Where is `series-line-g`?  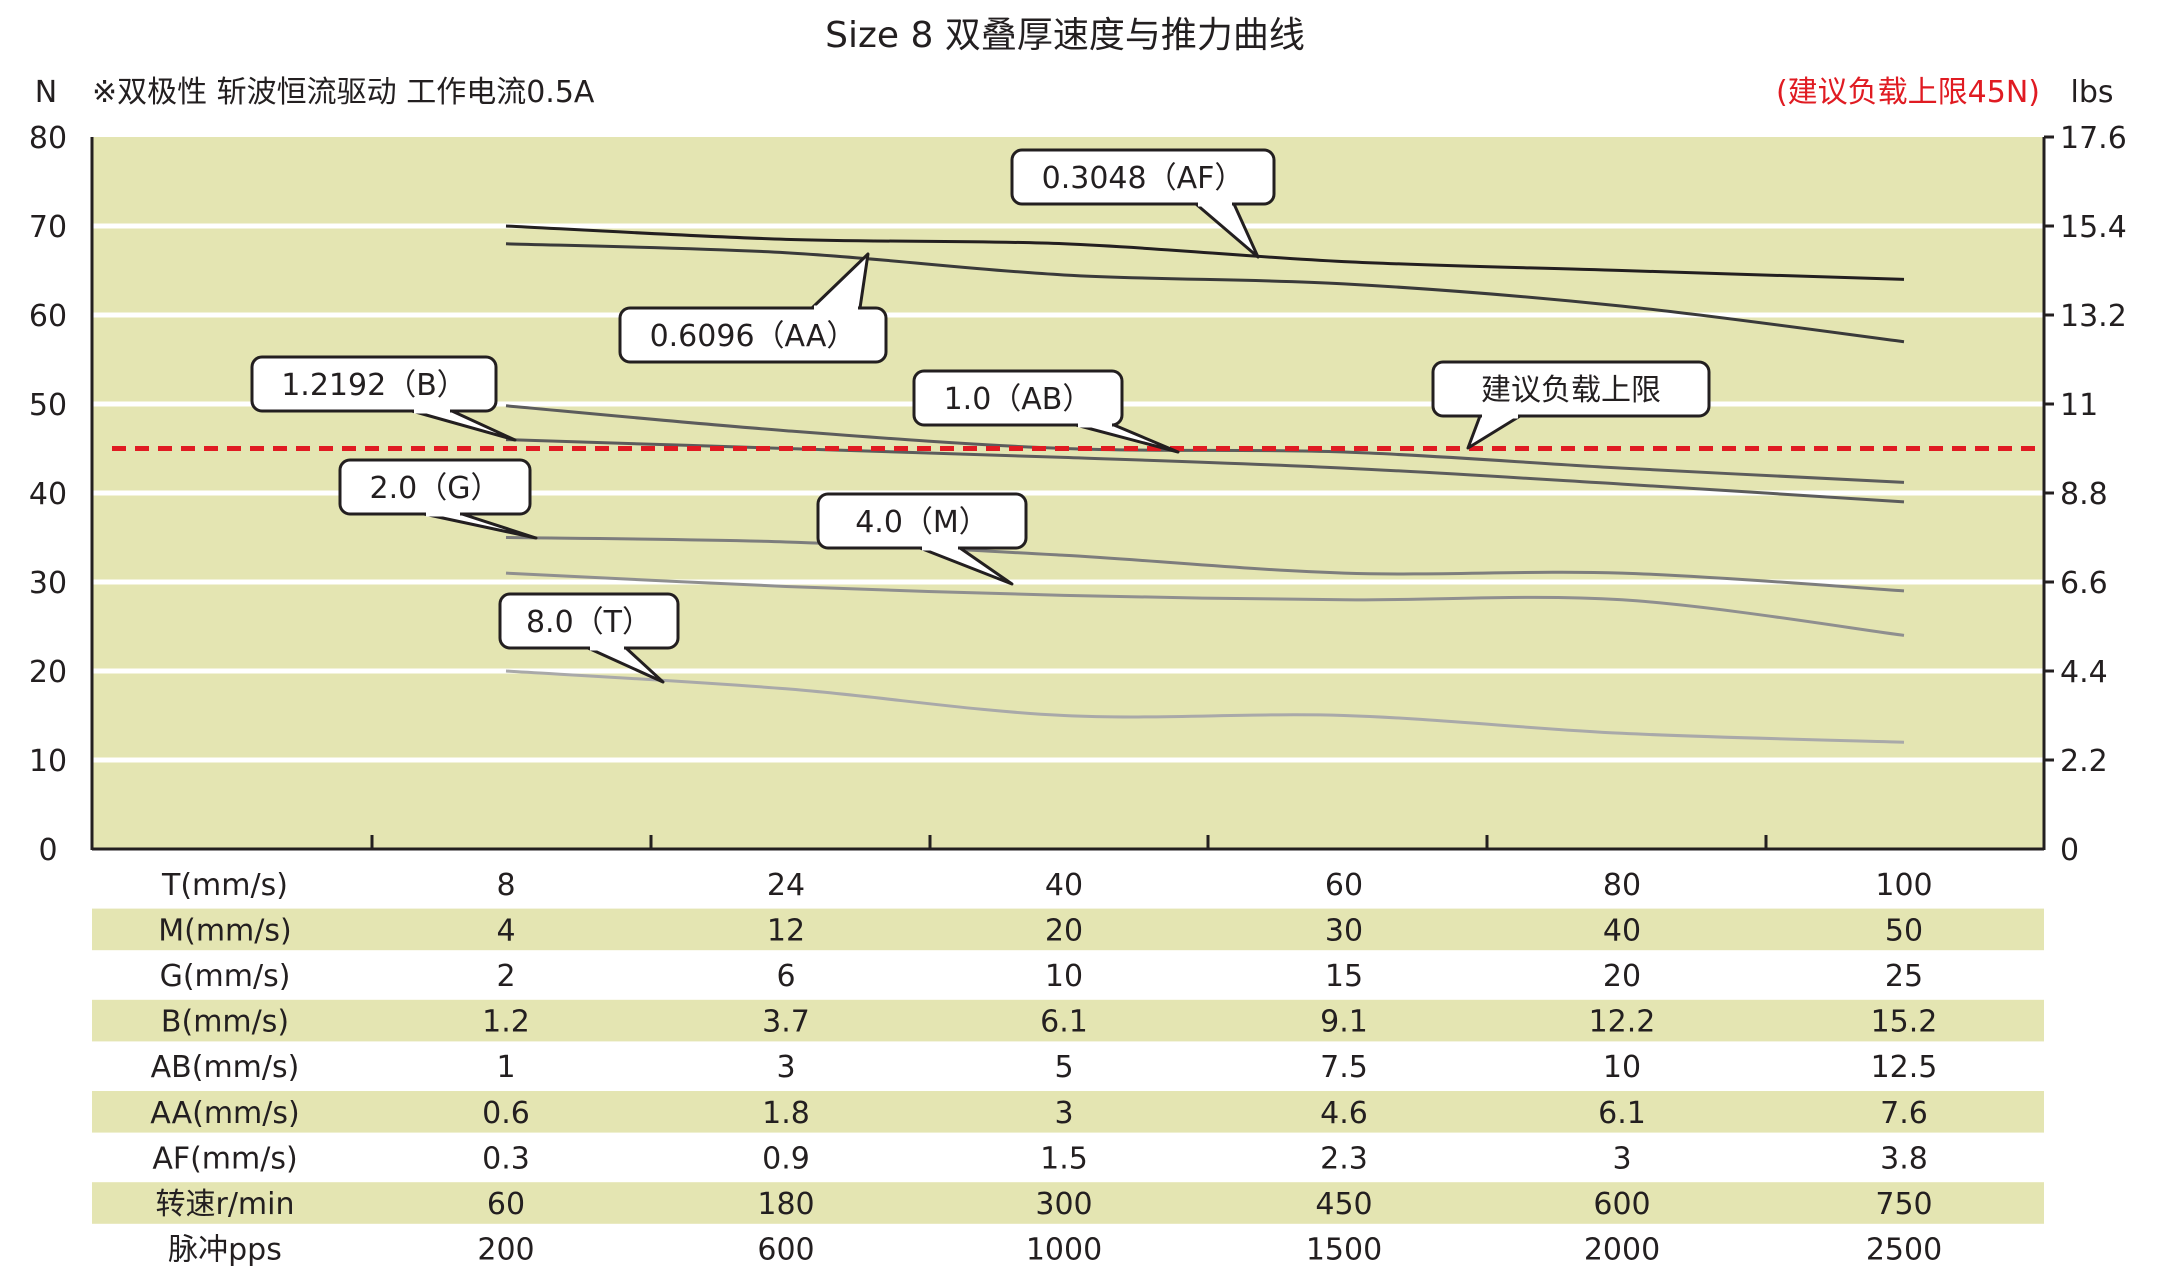
series-line-g is located at coordinates (1205, 564).